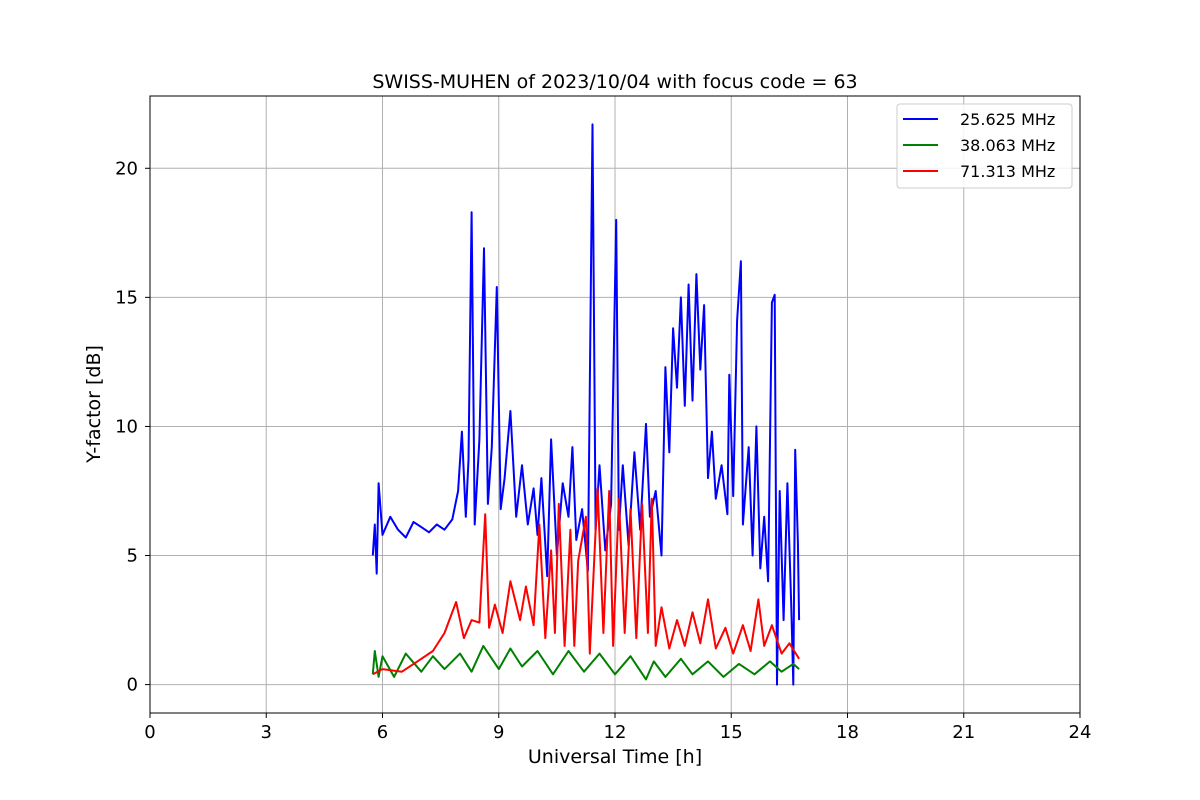  Describe the element at coordinates (585, 662) in the screenshot. I see `series-line-38-063-mhz` at that location.